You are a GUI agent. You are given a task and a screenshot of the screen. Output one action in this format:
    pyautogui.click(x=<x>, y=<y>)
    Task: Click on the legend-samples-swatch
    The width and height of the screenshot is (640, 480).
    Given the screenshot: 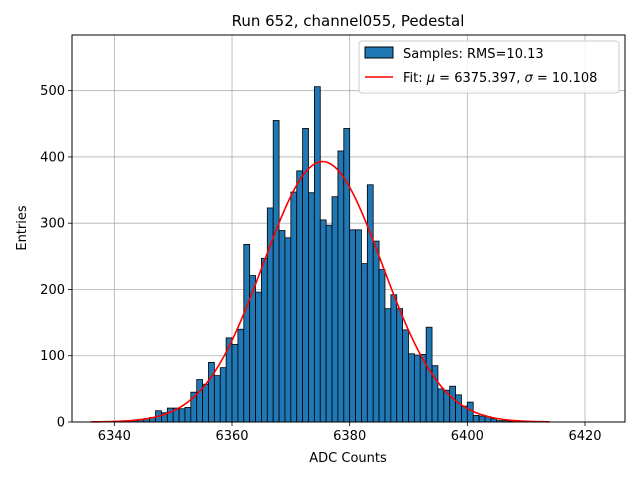 What is the action you would take?
    pyautogui.click(x=379, y=52)
    